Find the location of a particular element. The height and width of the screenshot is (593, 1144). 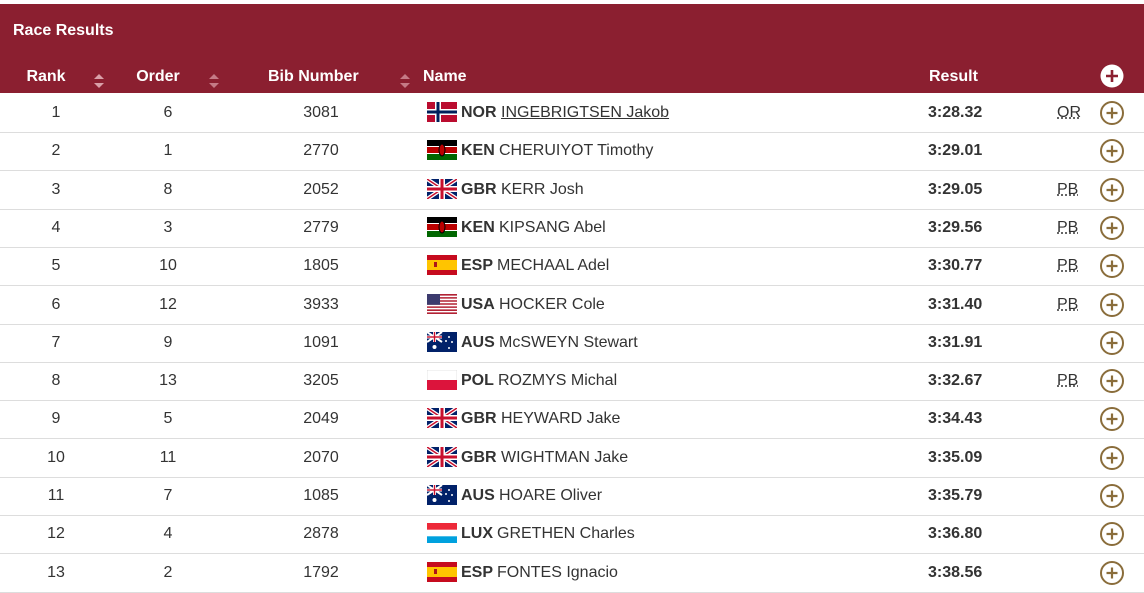

rank: 9 is located at coordinates (56, 419).